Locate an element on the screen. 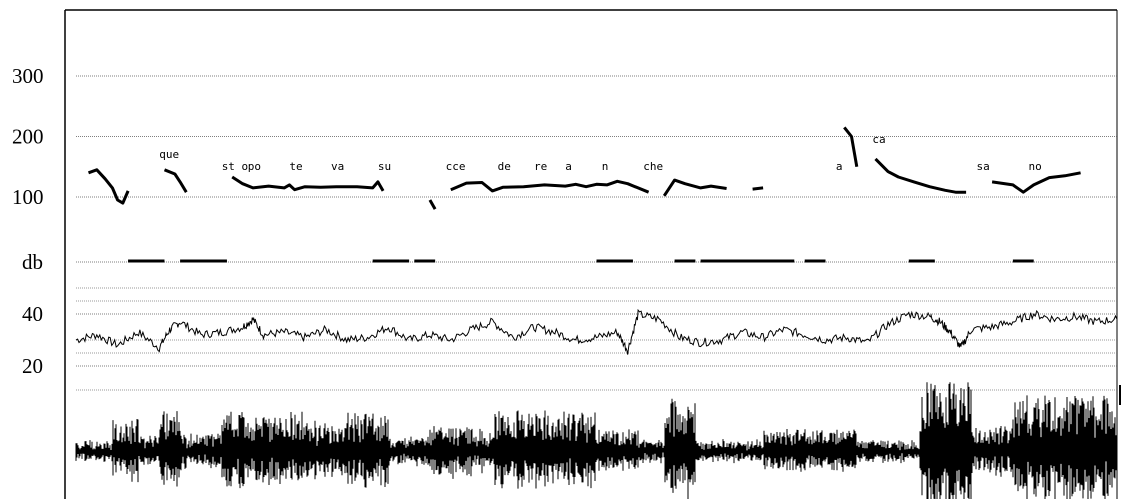  syllable-labels: que st o po te va su cce de re a n che a ca sa no is located at coordinates (600, 153).